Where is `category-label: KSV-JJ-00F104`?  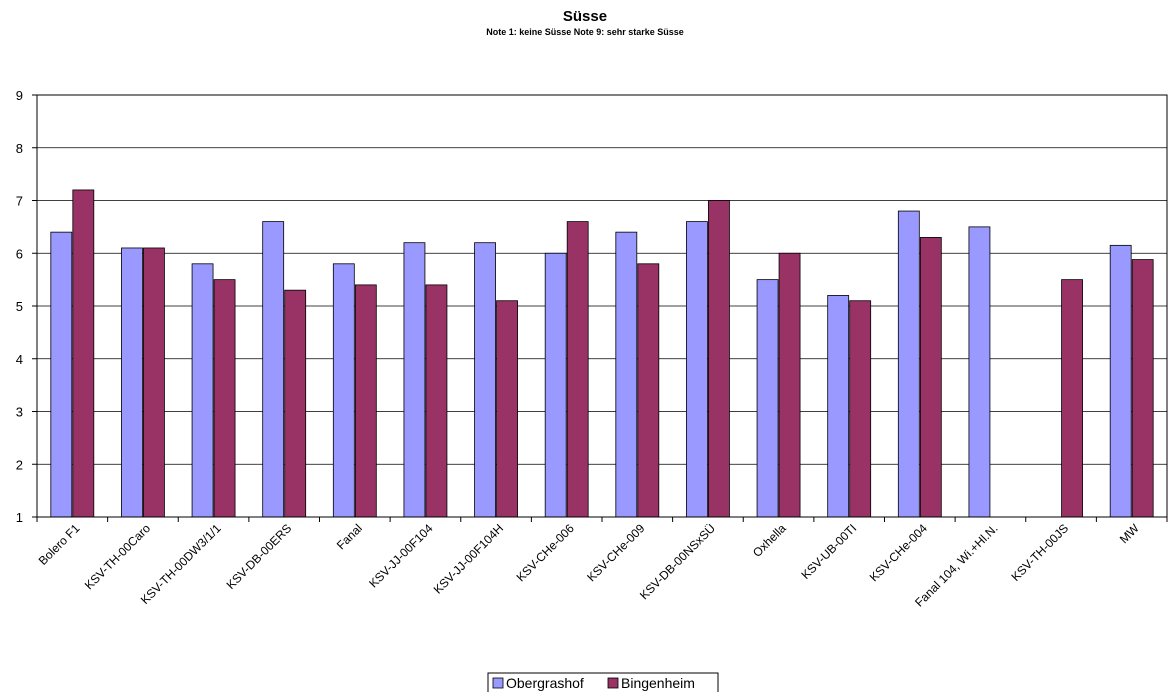 category-label: KSV-JJ-00F104 is located at coordinates (401, 556).